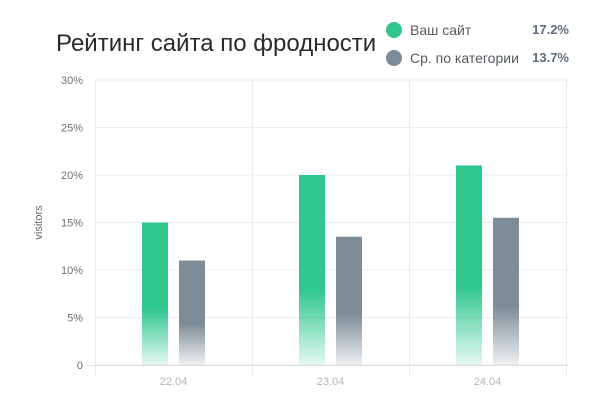 The image size is (590, 400). Describe the element at coordinates (72, 129) in the screenshot. I see `y-tick-label: 25%` at that location.